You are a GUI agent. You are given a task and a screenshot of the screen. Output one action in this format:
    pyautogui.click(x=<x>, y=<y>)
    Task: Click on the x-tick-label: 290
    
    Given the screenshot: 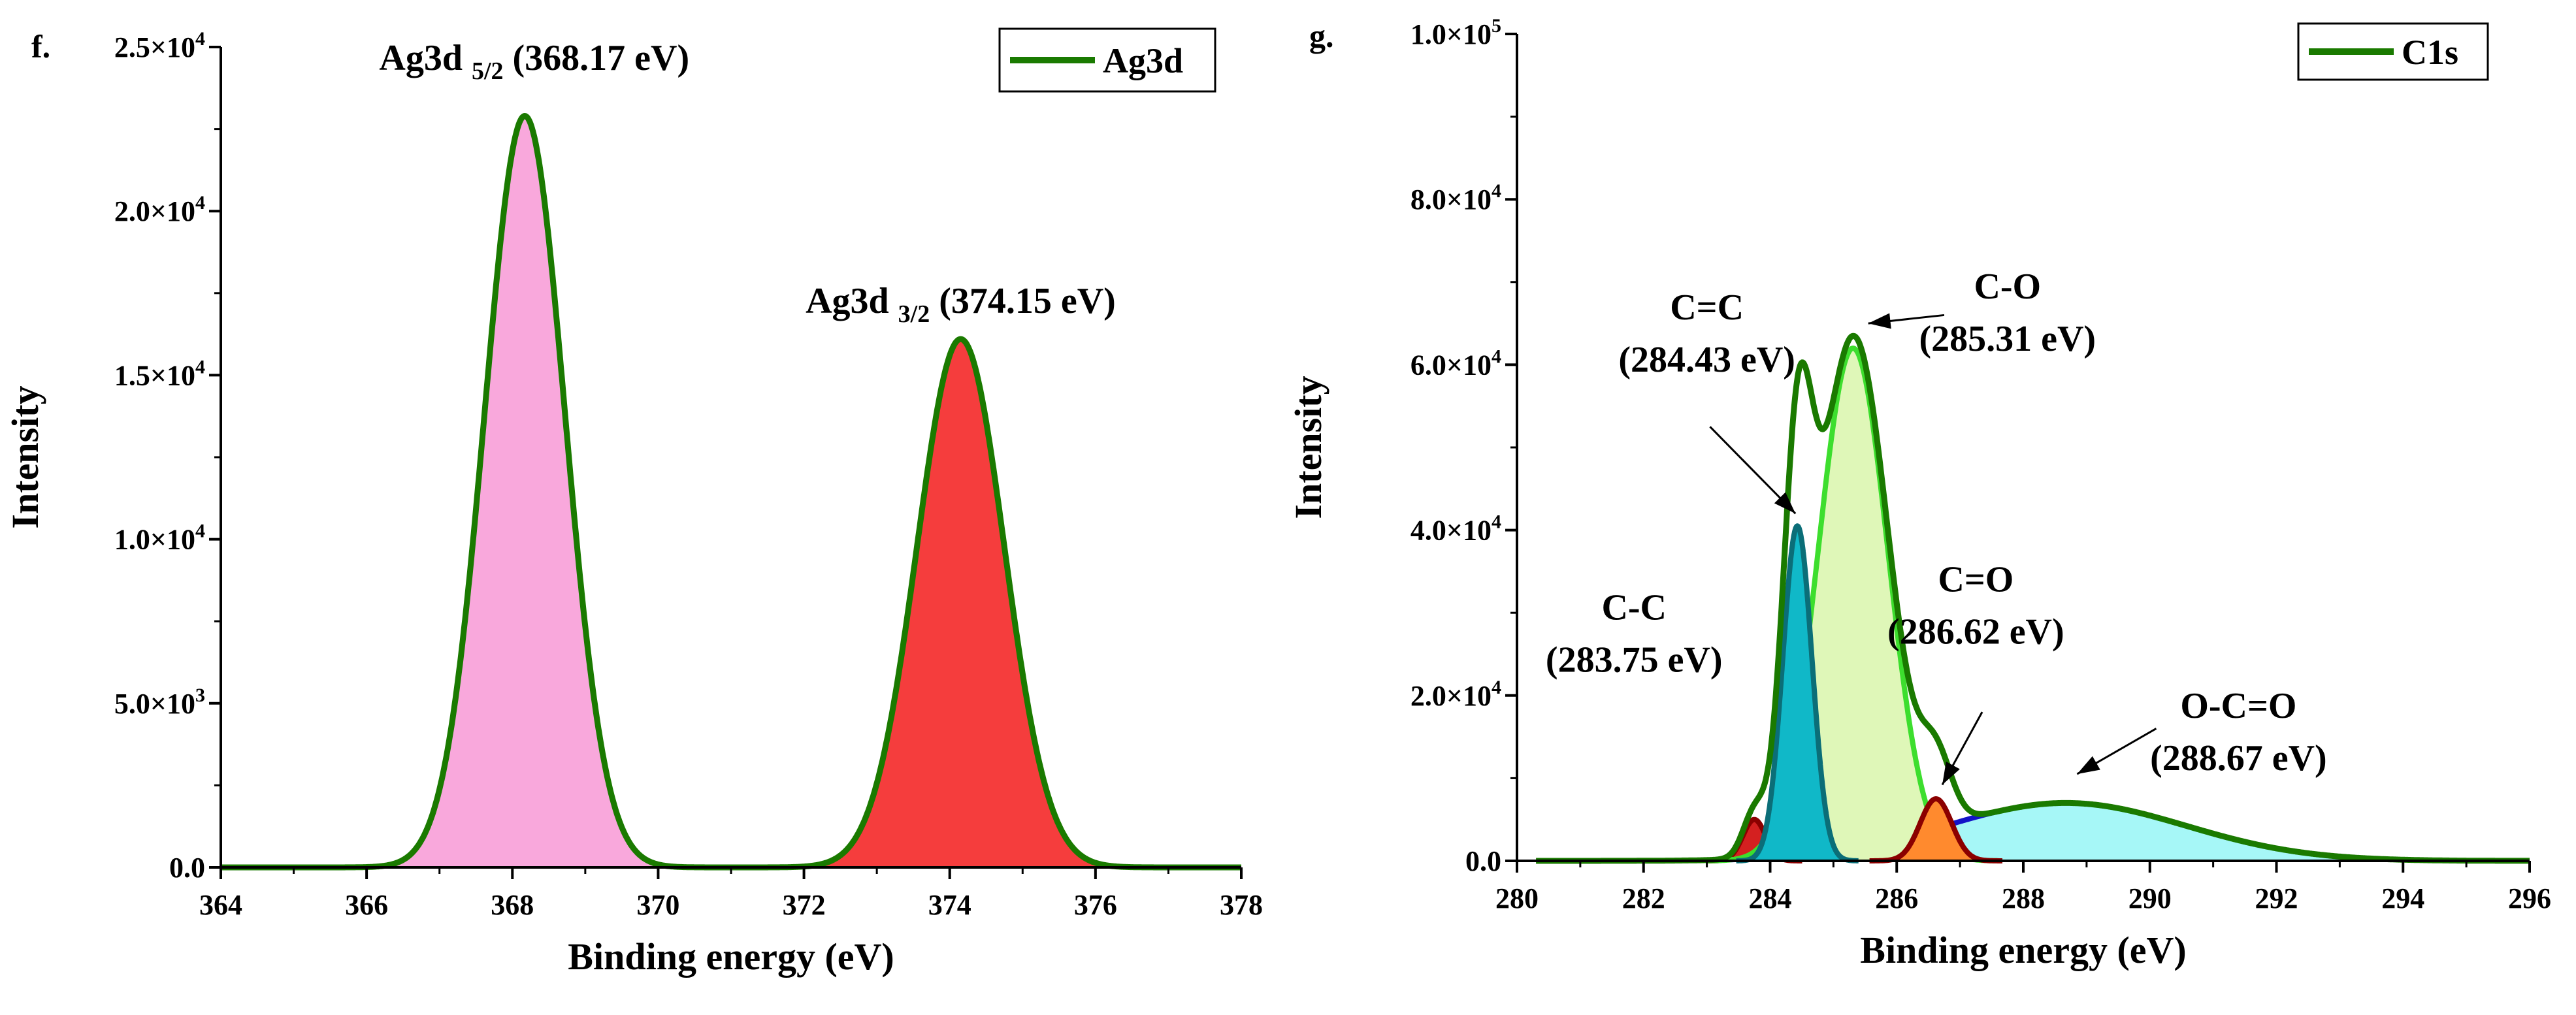 What is the action you would take?
    pyautogui.click(x=2150, y=898)
    